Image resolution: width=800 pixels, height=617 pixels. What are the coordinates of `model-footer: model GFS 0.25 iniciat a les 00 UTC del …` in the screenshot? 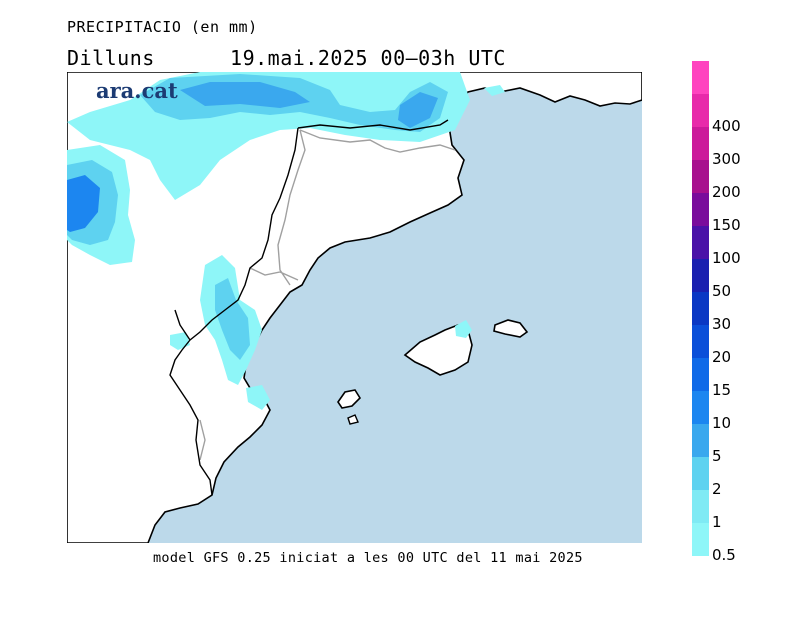 It's located at (368, 558).